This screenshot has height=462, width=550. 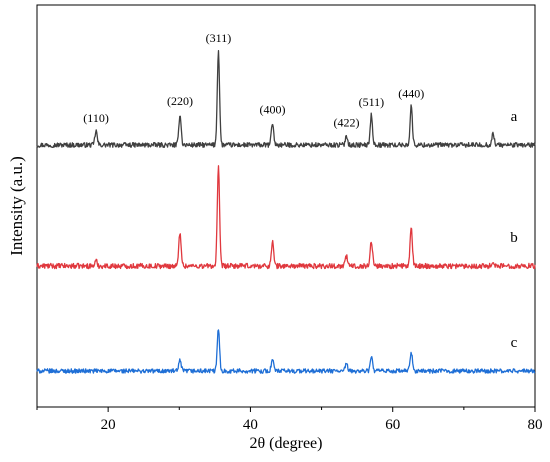 What do you see at coordinates (272, 109) in the screenshot?
I see `peak-label: (400)` at bounding box center [272, 109].